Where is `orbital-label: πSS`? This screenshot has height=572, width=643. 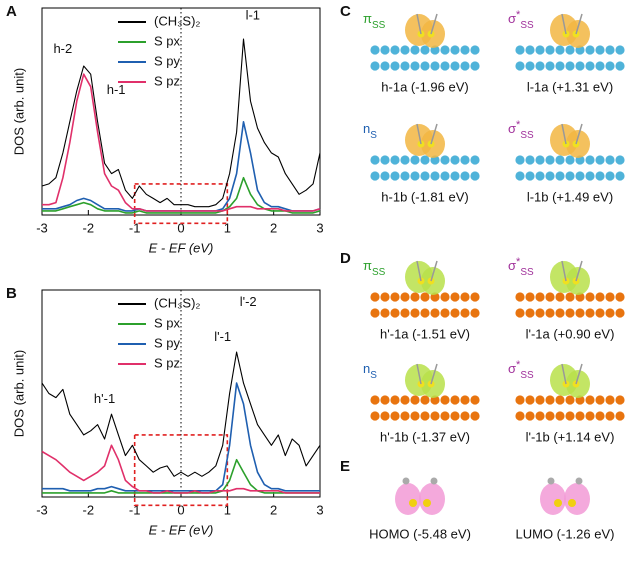 orbital-label: πSS is located at coordinates (374, 267).